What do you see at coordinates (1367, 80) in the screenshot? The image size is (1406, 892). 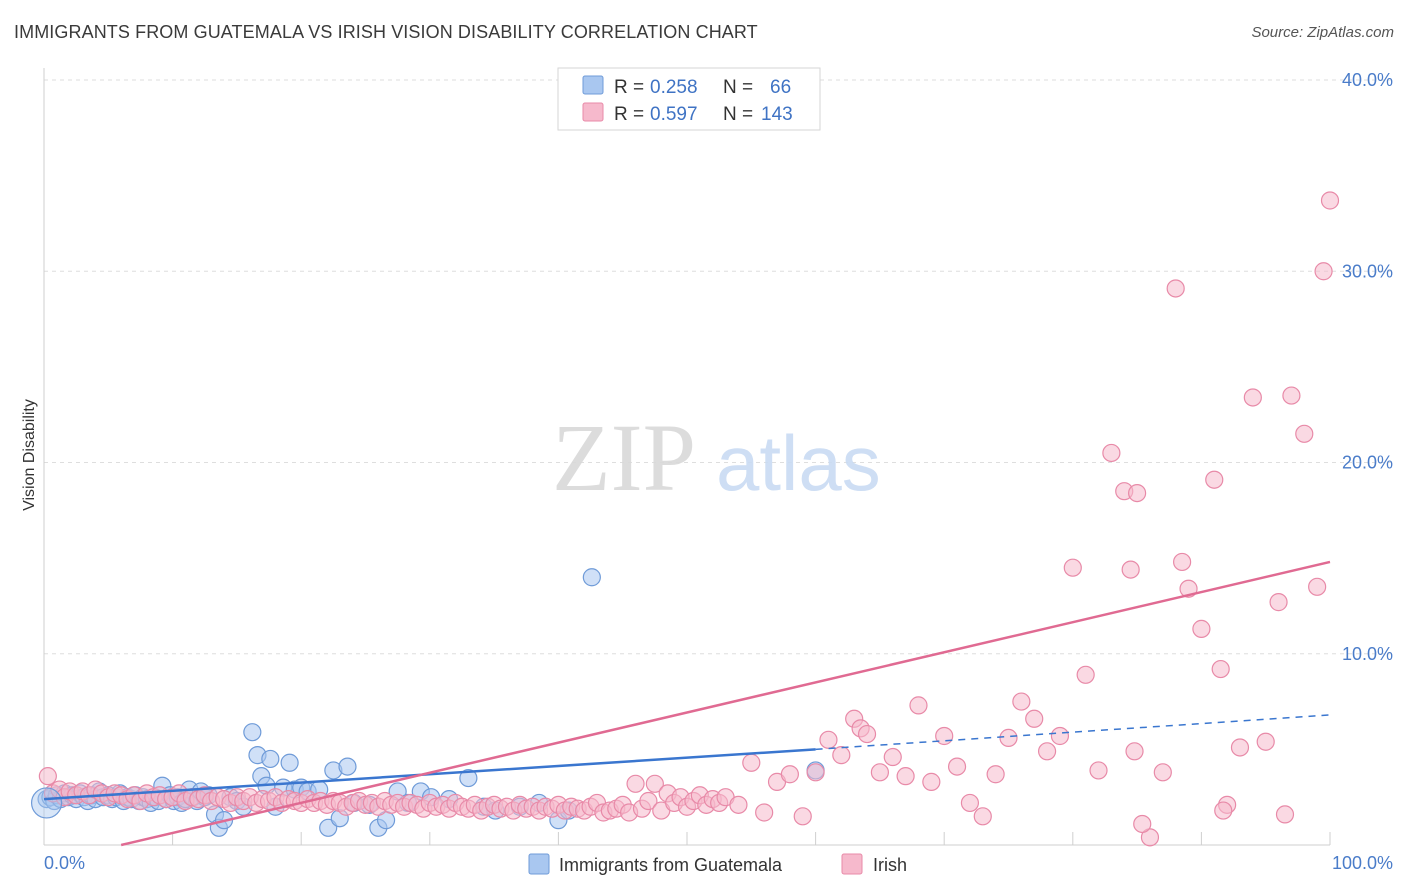 I see `y-tick-label: 40.0%` at bounding box center [1367, 80].